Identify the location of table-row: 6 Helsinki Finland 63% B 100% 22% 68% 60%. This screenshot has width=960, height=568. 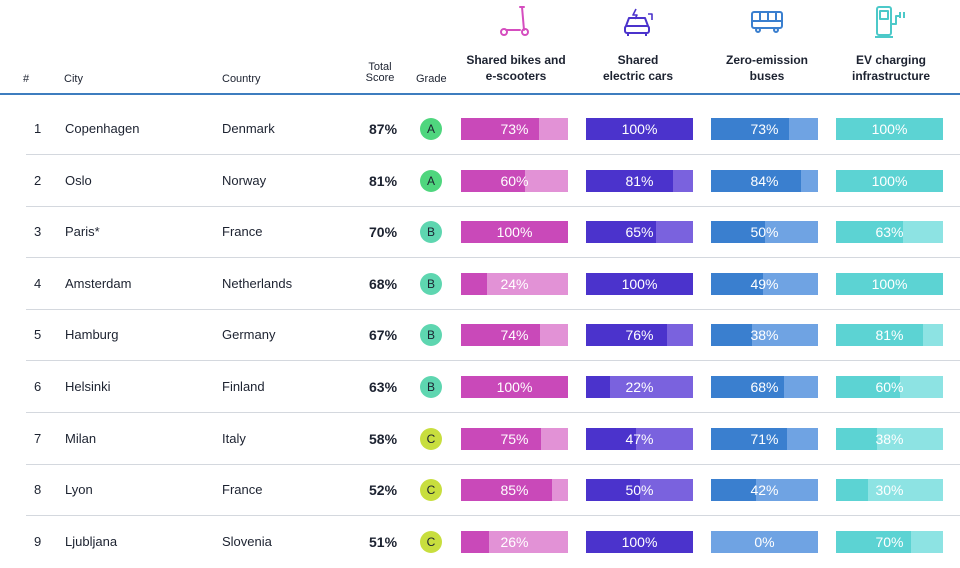
(480, 387).